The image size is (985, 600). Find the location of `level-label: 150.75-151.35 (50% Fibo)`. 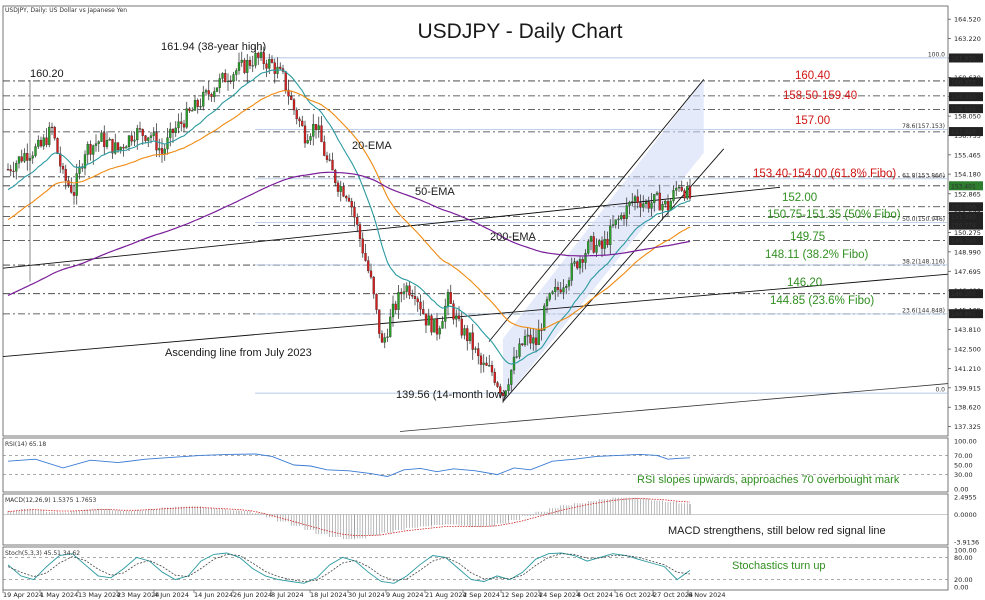

level-label: 150.75-151.35 (50% Fibo) is located at coordinates (834, 215).